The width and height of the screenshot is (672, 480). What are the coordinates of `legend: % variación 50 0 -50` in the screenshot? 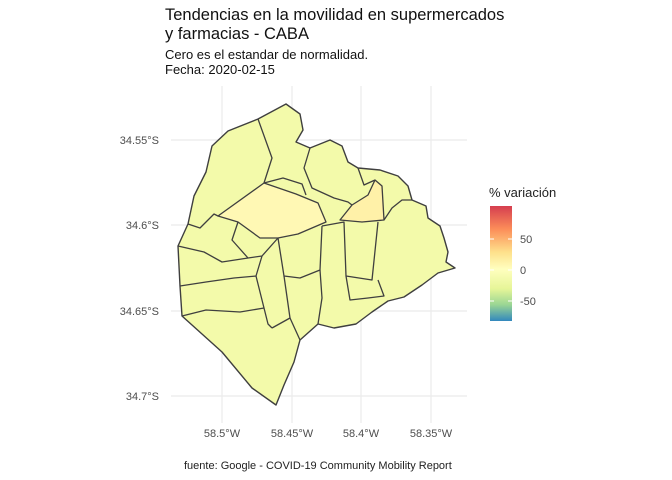 It's located at (522, 253).